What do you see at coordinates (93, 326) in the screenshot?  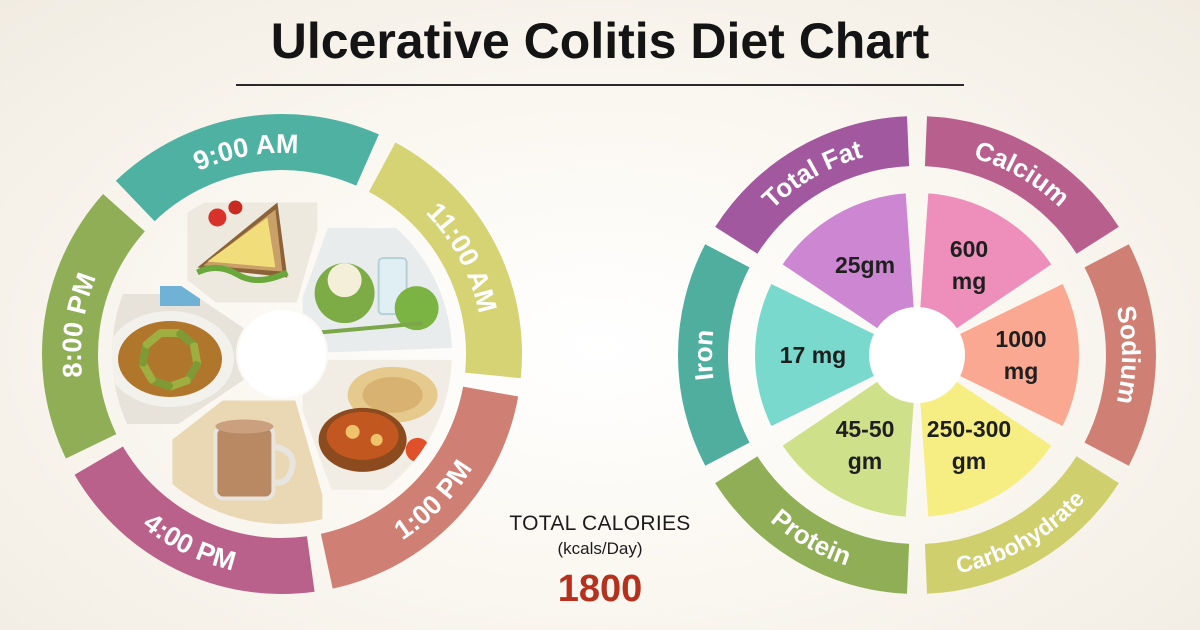 I see `time-ring-segment-8-00-pm` at bounding box center [93, 326].